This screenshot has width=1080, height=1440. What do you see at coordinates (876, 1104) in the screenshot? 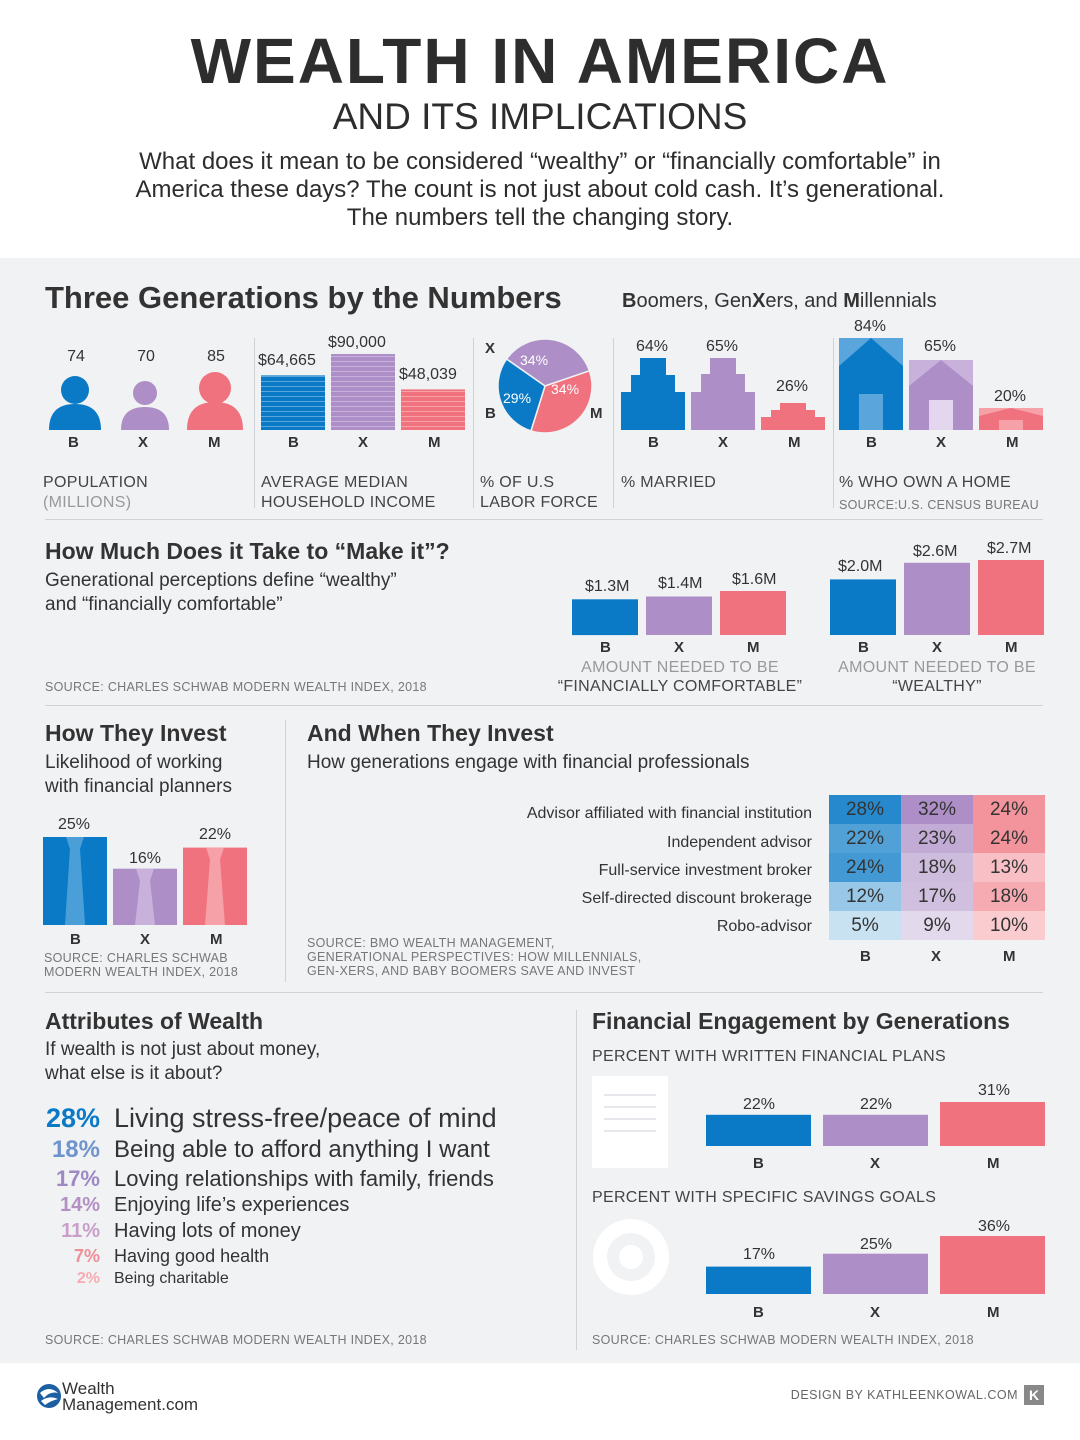
I see `data-label: 22%` at bounding box center [876, 1104].